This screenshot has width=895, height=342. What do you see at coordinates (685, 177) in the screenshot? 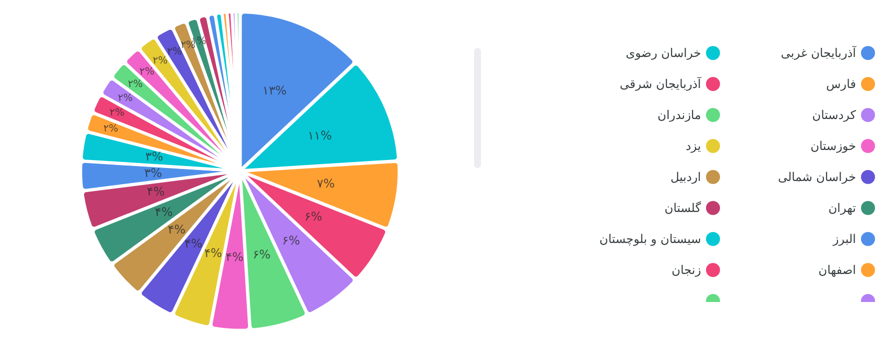
I see `legend-label: اردبیل` at bounding box center [685, 177].